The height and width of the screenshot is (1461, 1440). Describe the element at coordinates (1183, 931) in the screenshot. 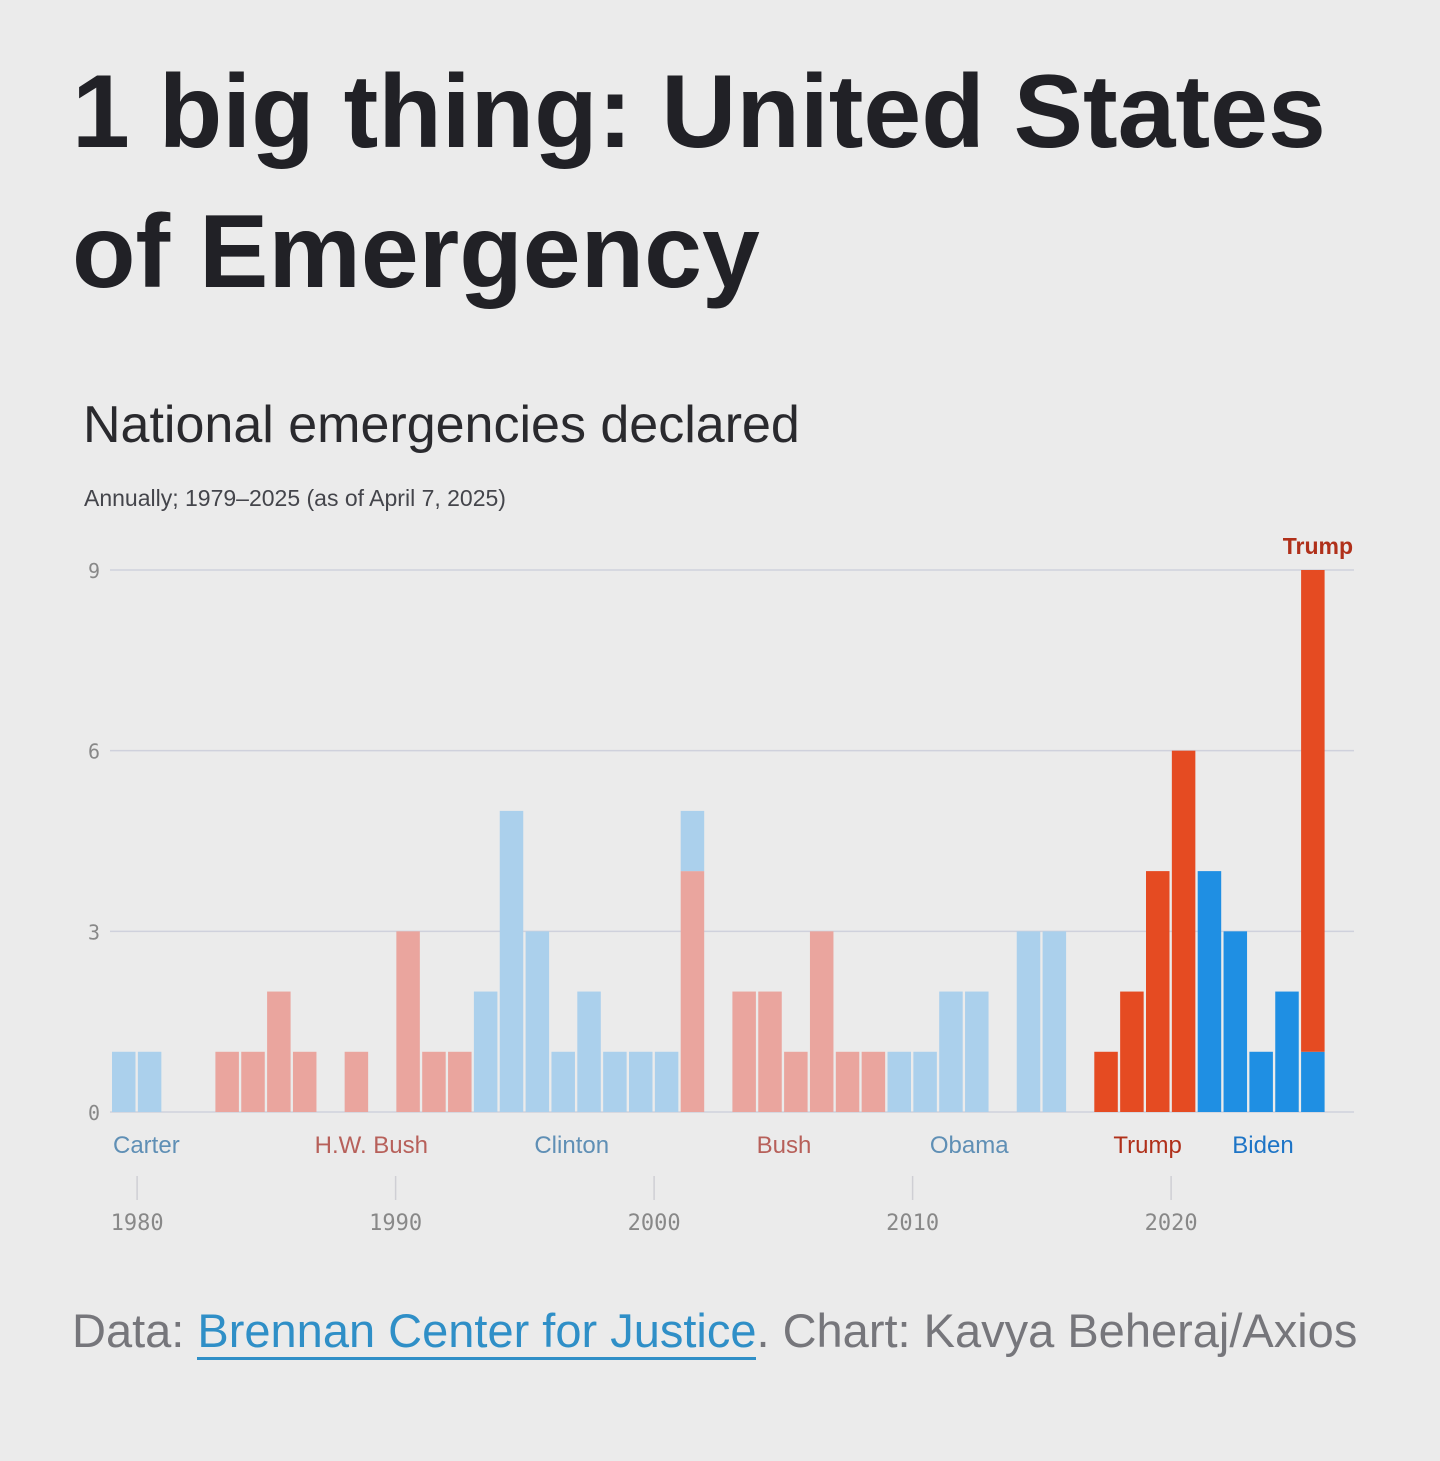

I see `bar-2020-trump` at that location.